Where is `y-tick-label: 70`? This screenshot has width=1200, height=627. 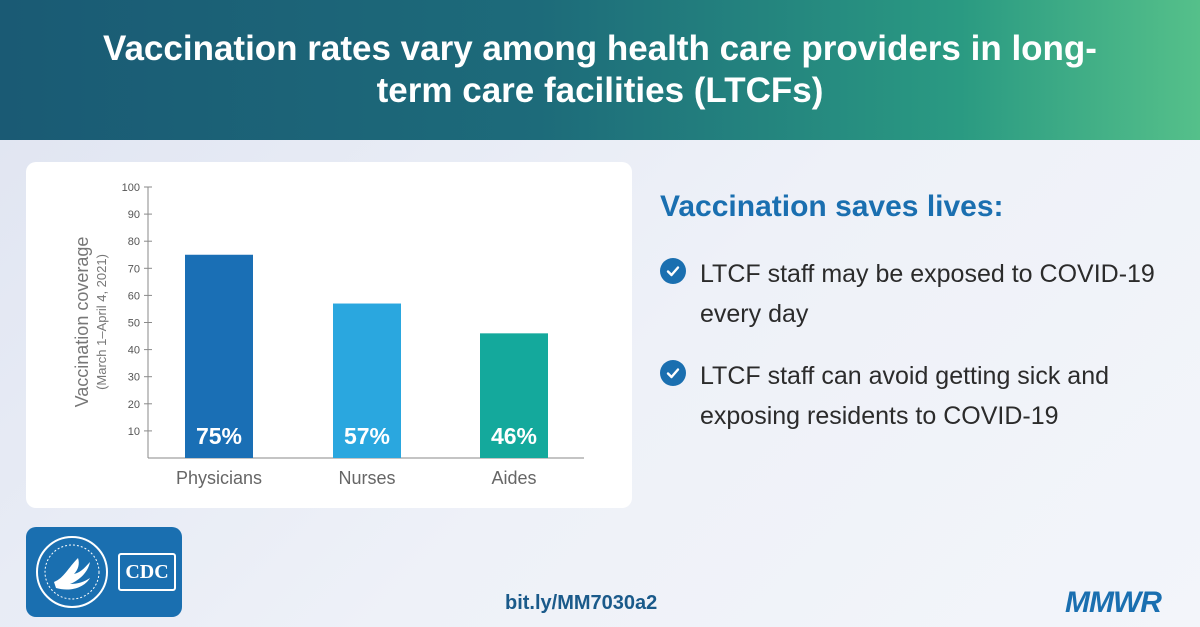
y-tick-label: 70 is located at coordinates (134, 269).